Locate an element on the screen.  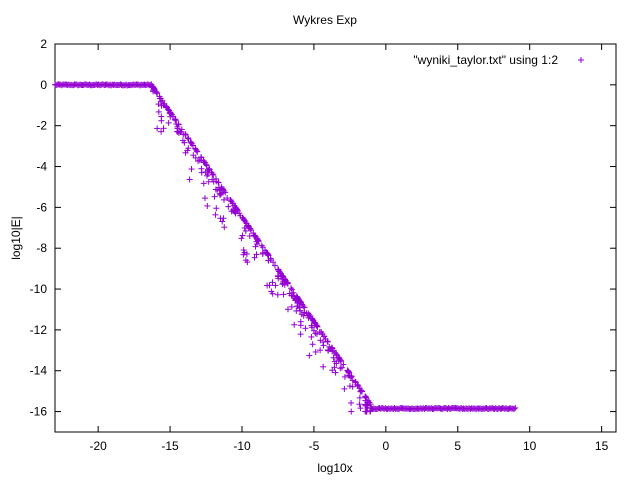
chart-title: Wykres Exp is located at coordinates (325, 20).